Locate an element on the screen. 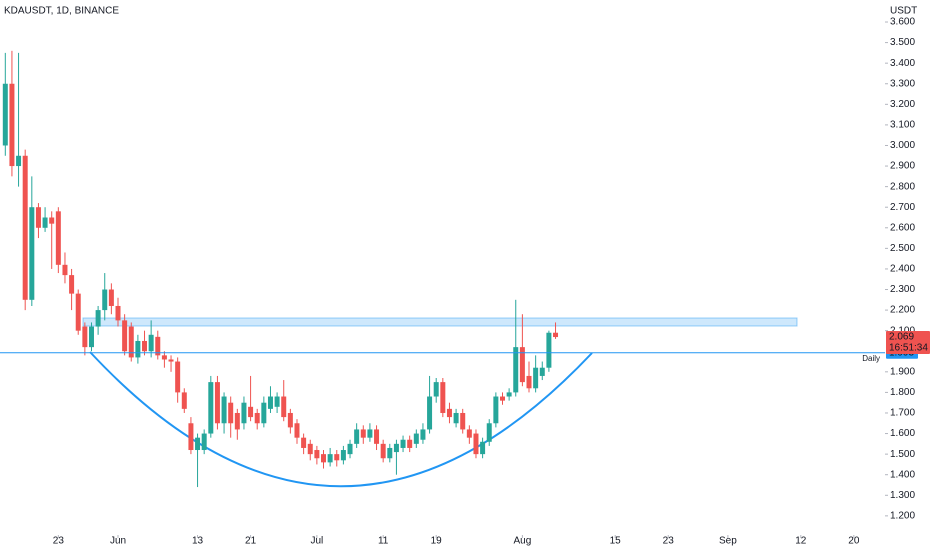 The width and height of the screenshot is (932, 550). y-tick-label: 1.200 is located at coordinates (902, 516).